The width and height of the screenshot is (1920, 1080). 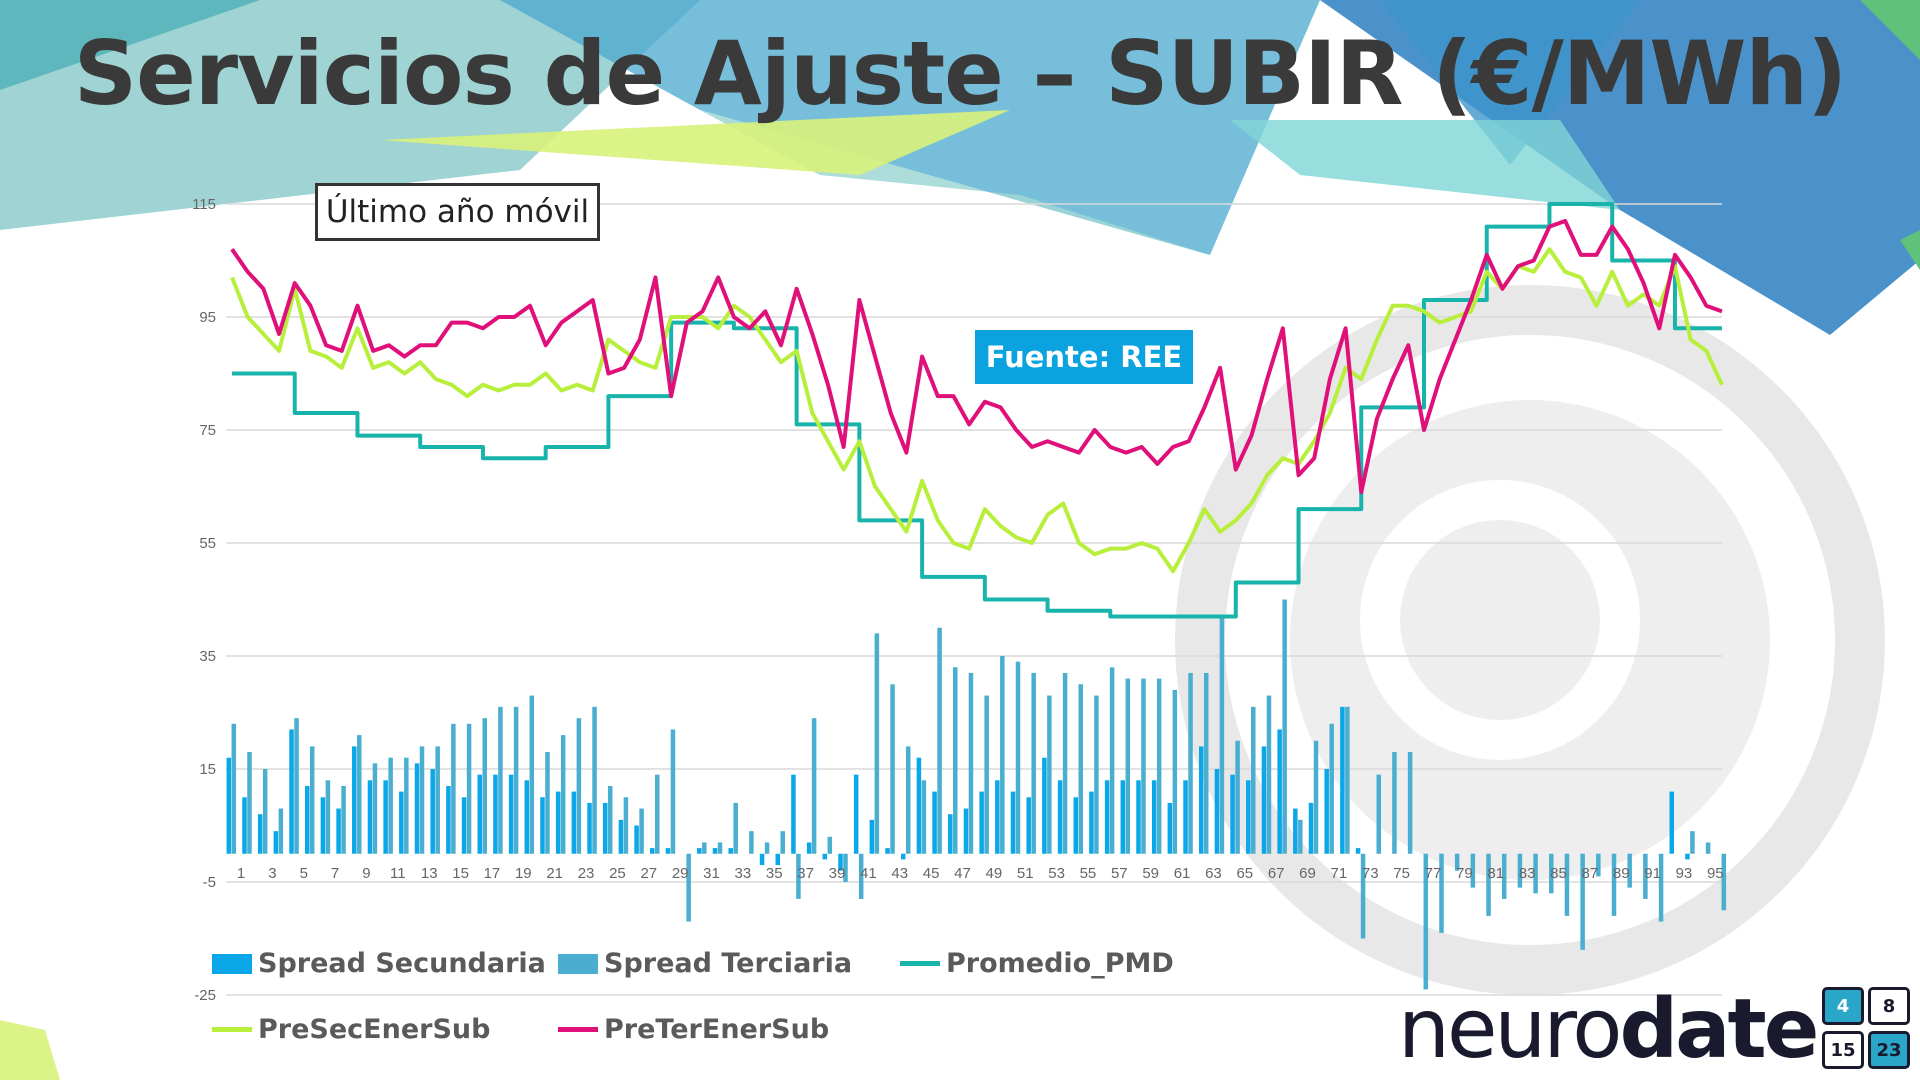 I want to click on x-tick-label: 39, so click(x=837, y=873).